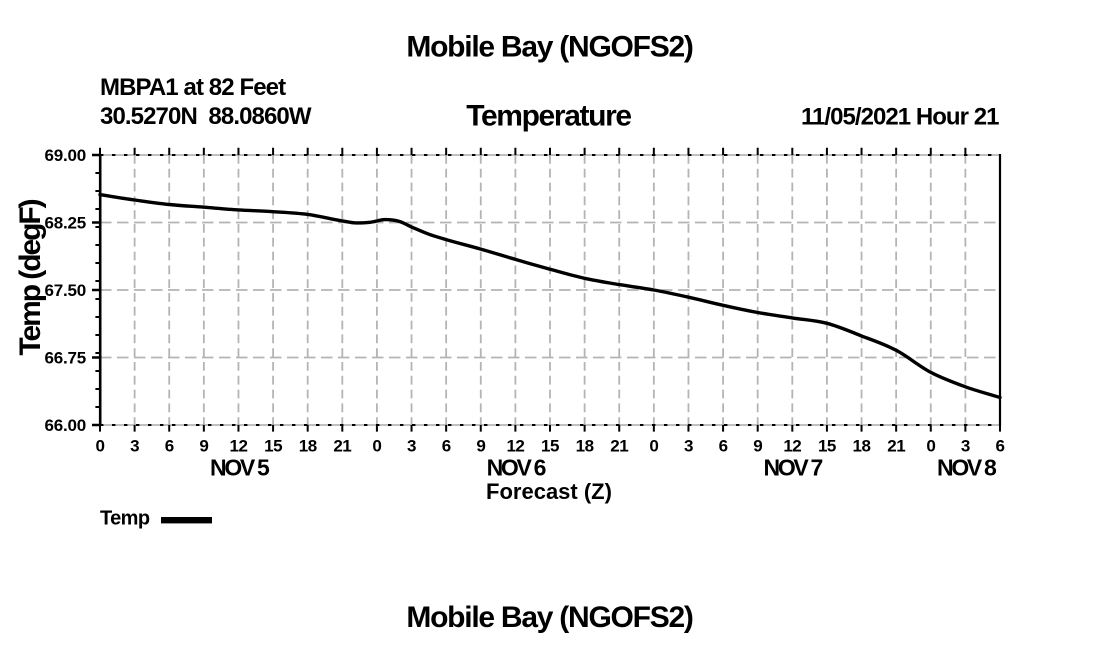 This screenshot has height=650, width=1100. Describe the element at coordinates (240, 468) in the screenshot. I see `svg-text: NOV 5` at that location.